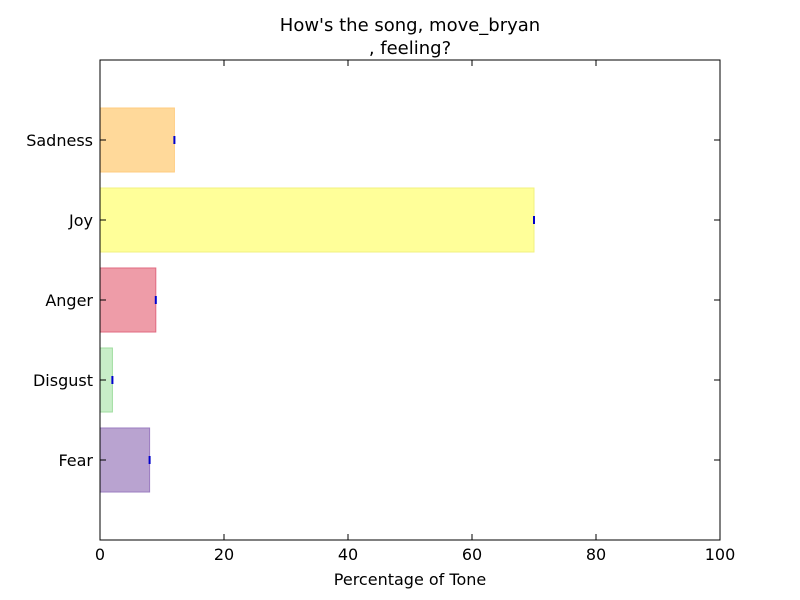 This screenshot has width=800, height=600. Describe the element at coordinates (472, 554) in the screenshot. I see `x-tick-label: 60` at that location.